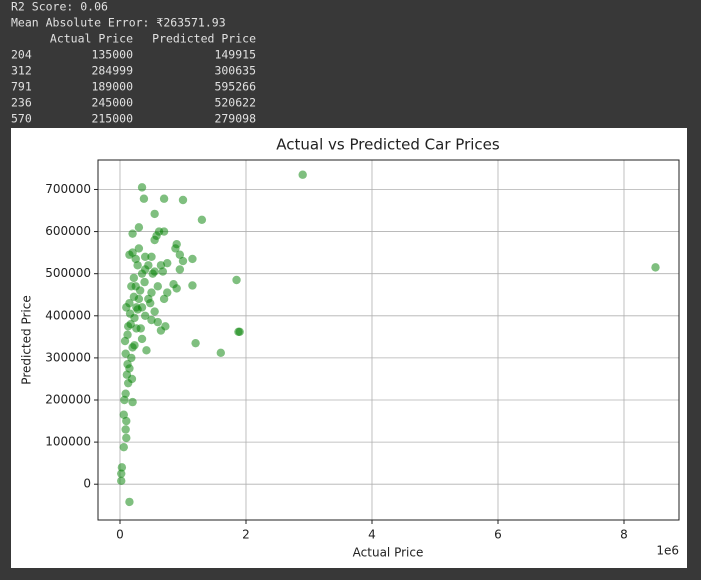 The width and height of the screenshot is (701, 580). I want to click on table-cell: 520622, so click(235, 103).